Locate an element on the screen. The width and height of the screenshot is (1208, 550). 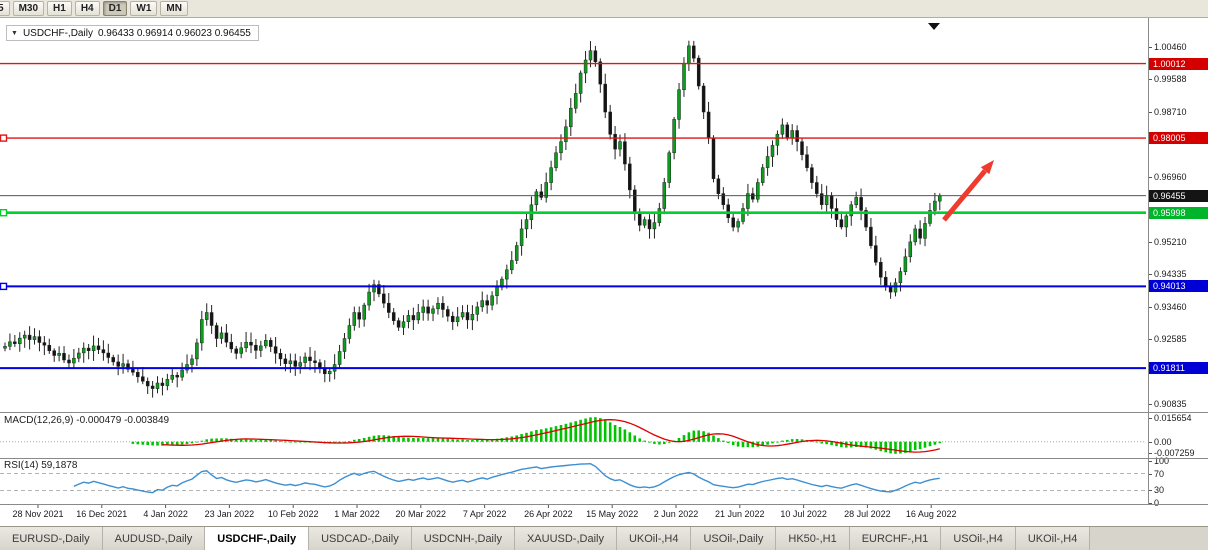
price-tag-0.96455: 0.96455 is located at coordinates (1178, 195).